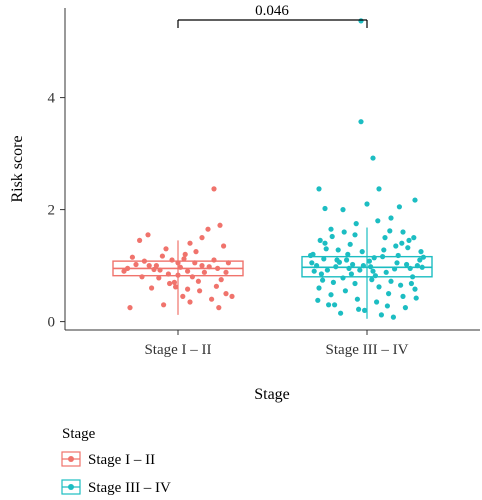  Describe the element at coordinates (56, 211) in the screenshot. I see `y-ticks: 0 2 4` at that location.